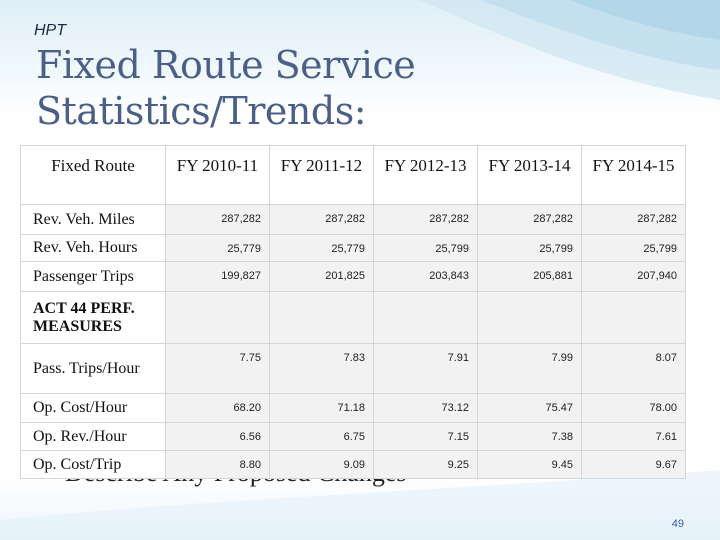 This screenshot has height=540, width=720. I want to click on table-cell: 7.38, so click(529, 436).